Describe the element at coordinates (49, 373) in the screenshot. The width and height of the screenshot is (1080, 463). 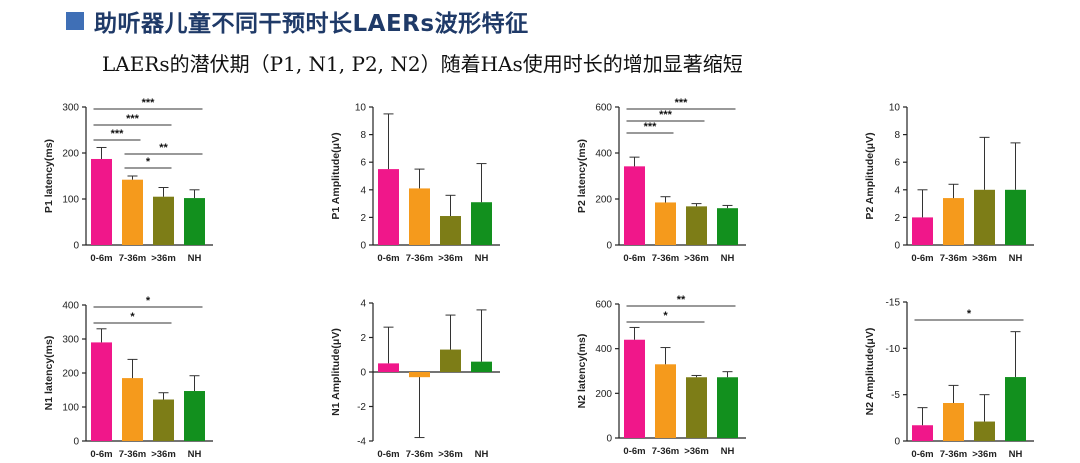
I see `y-axis-title: N1 latency(ms)` at that location.